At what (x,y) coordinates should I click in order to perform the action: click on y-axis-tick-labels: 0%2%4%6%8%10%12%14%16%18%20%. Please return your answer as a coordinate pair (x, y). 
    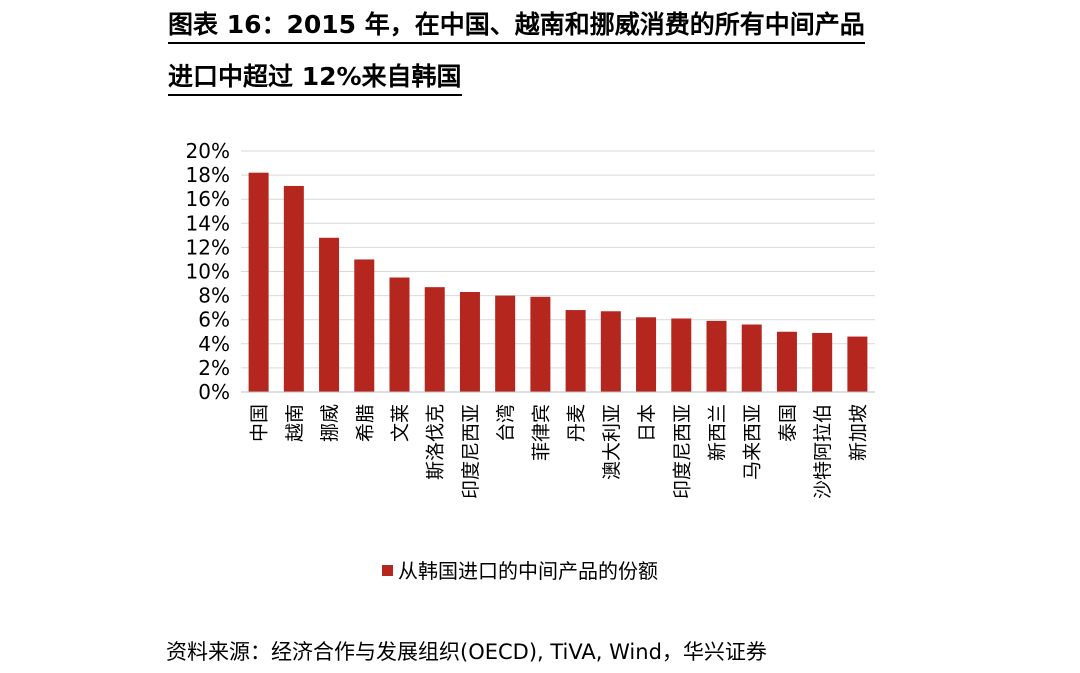
    Looking at the image, I should click on (208, 271).